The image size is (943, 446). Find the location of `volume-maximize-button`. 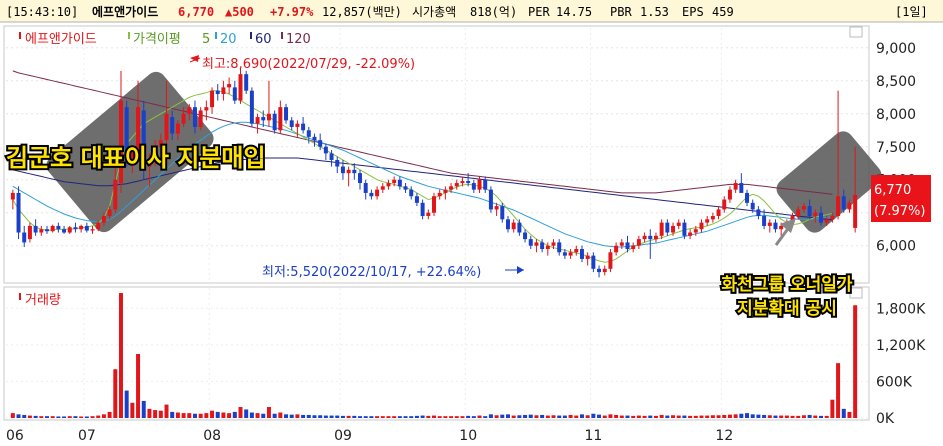

volume-maximize-button is located at coordinates (856, 293).